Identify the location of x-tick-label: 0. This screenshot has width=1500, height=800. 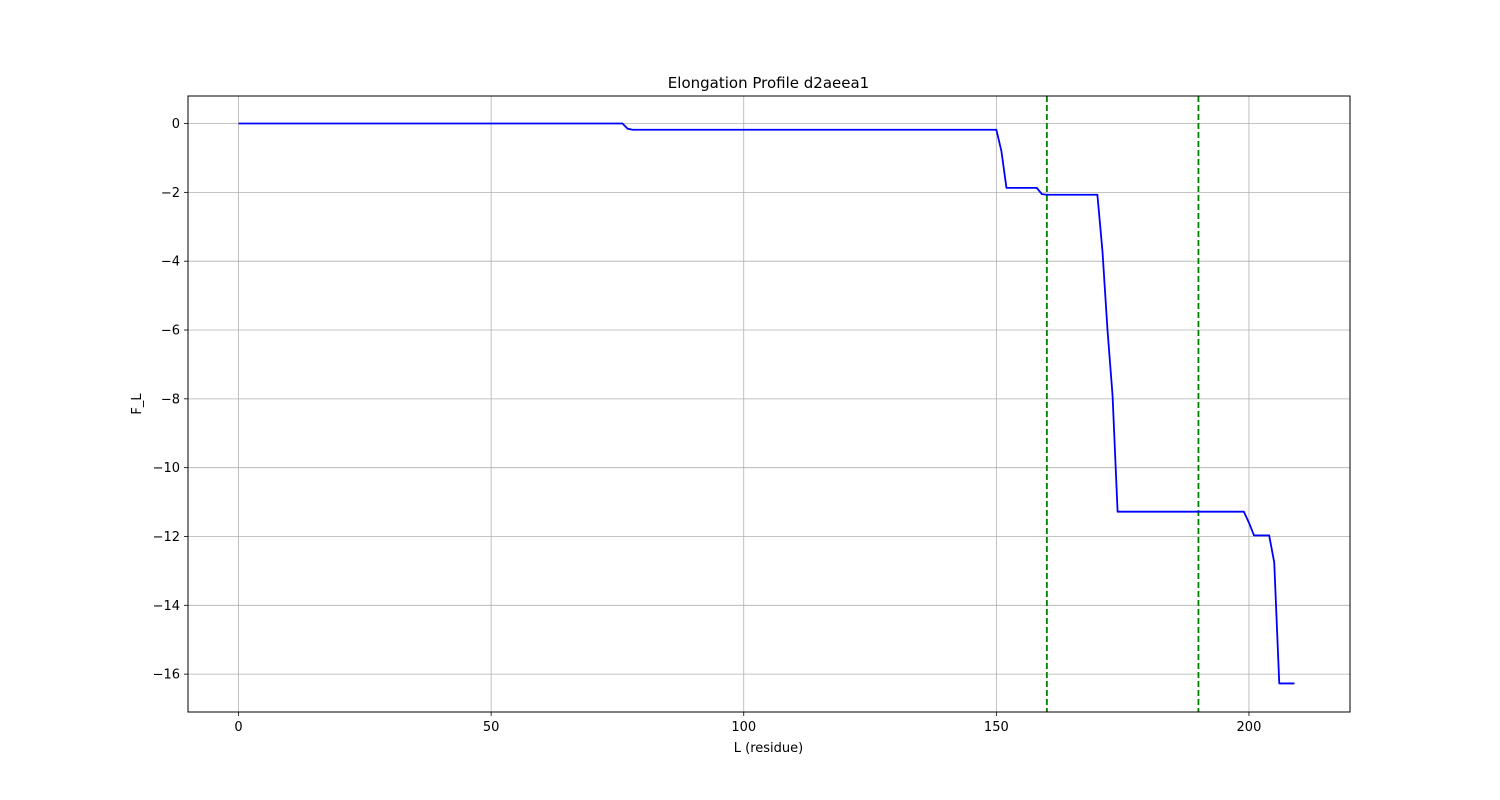
(238, 727).